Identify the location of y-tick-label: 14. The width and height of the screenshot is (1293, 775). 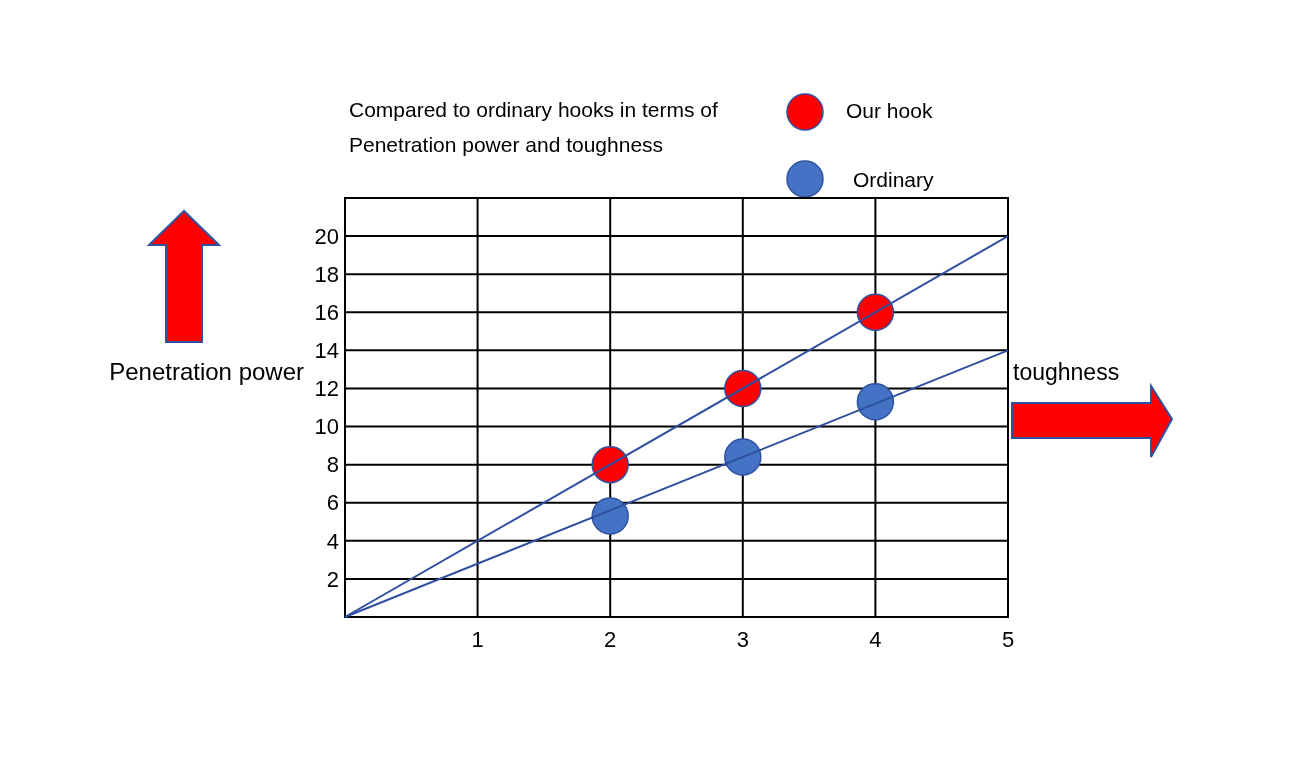
(326, 351).